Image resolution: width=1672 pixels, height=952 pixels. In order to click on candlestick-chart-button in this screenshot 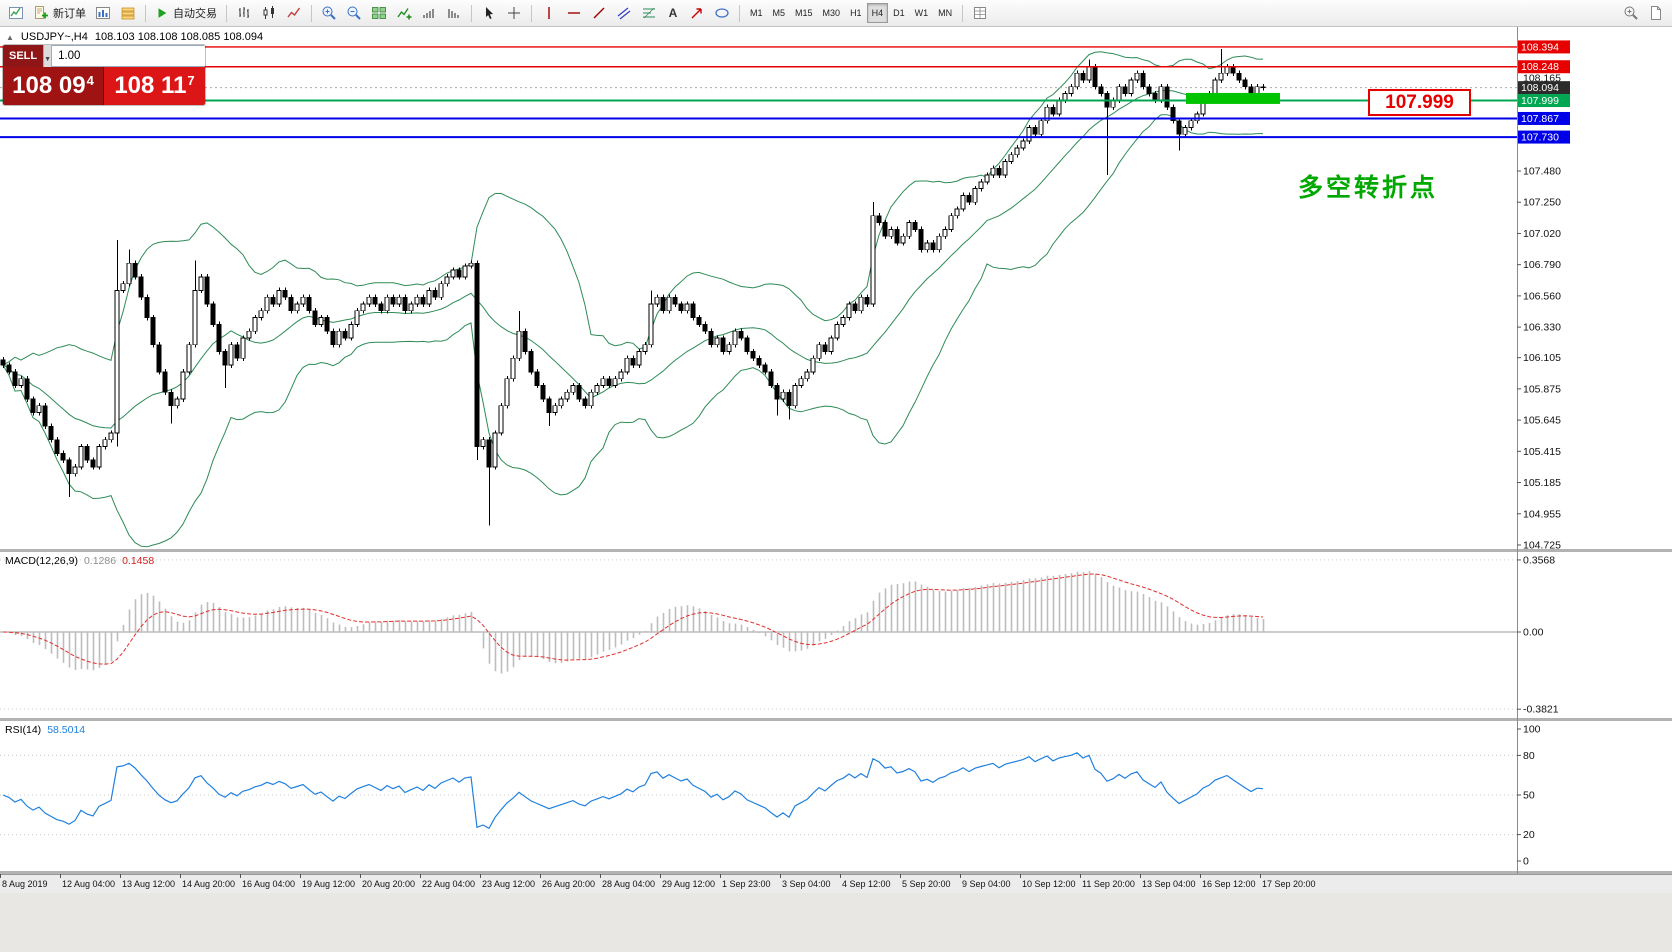, I will do `click(269, 13)`.